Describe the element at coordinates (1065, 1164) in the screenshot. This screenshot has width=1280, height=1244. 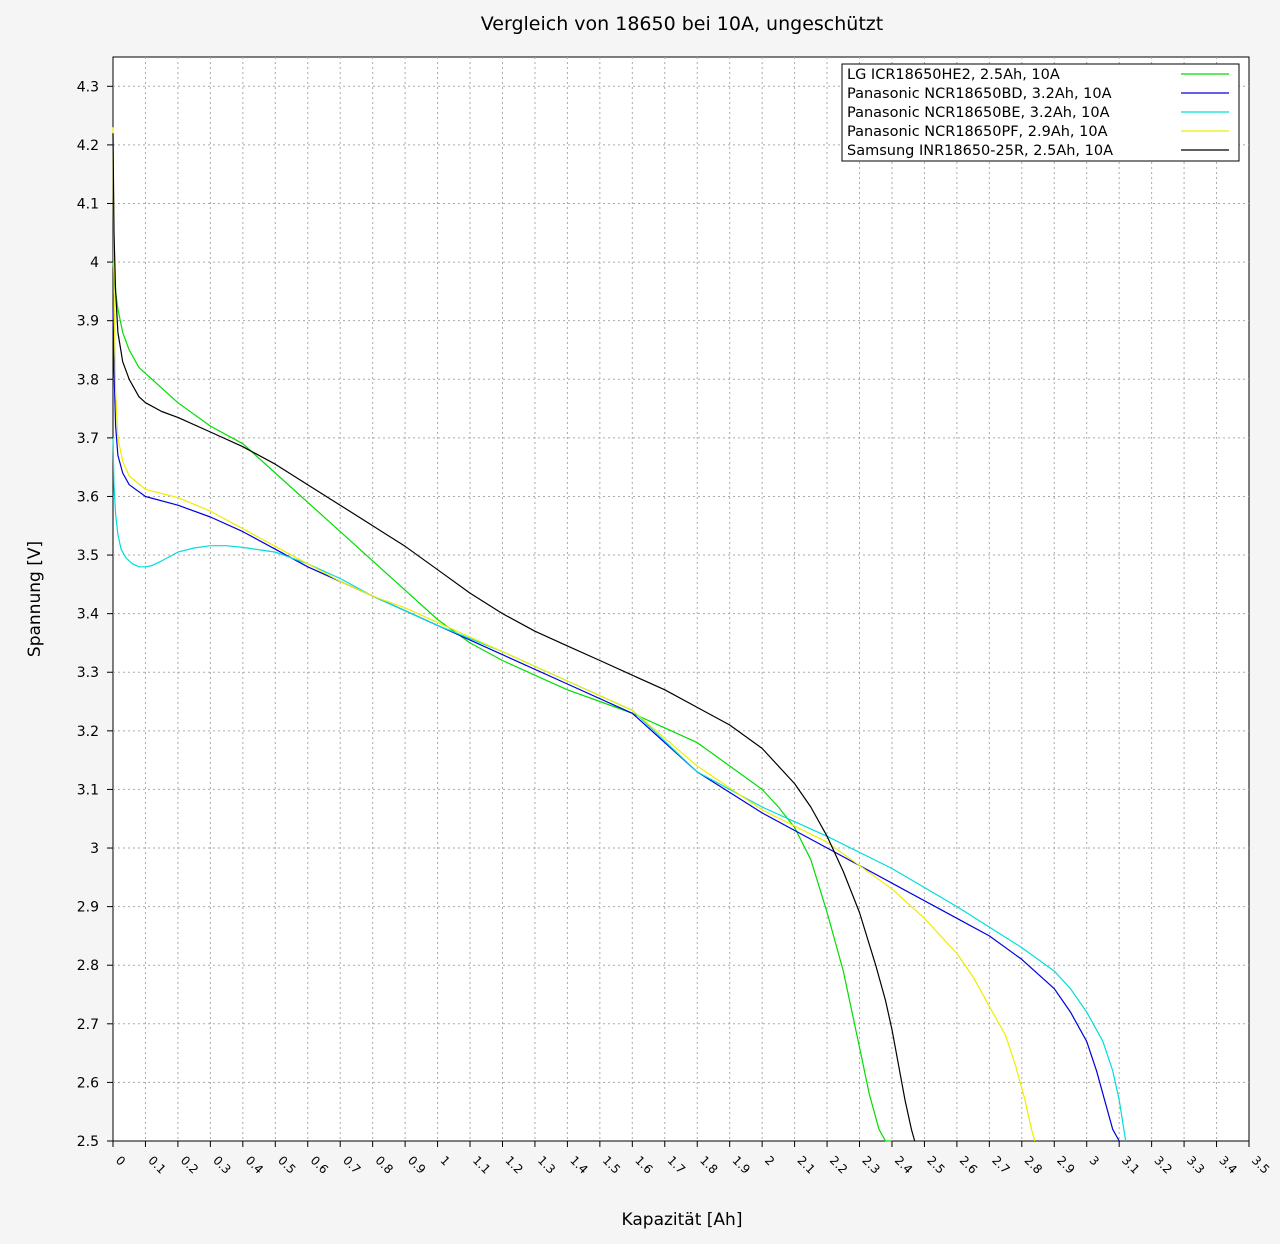
I see `x-tick-label: 2.9` at that location.